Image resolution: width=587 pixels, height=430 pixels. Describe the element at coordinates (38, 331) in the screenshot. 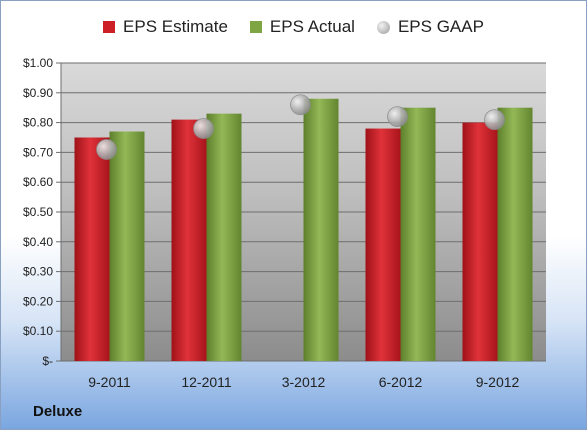

I see `y-tick-label: $0.10` at that location.